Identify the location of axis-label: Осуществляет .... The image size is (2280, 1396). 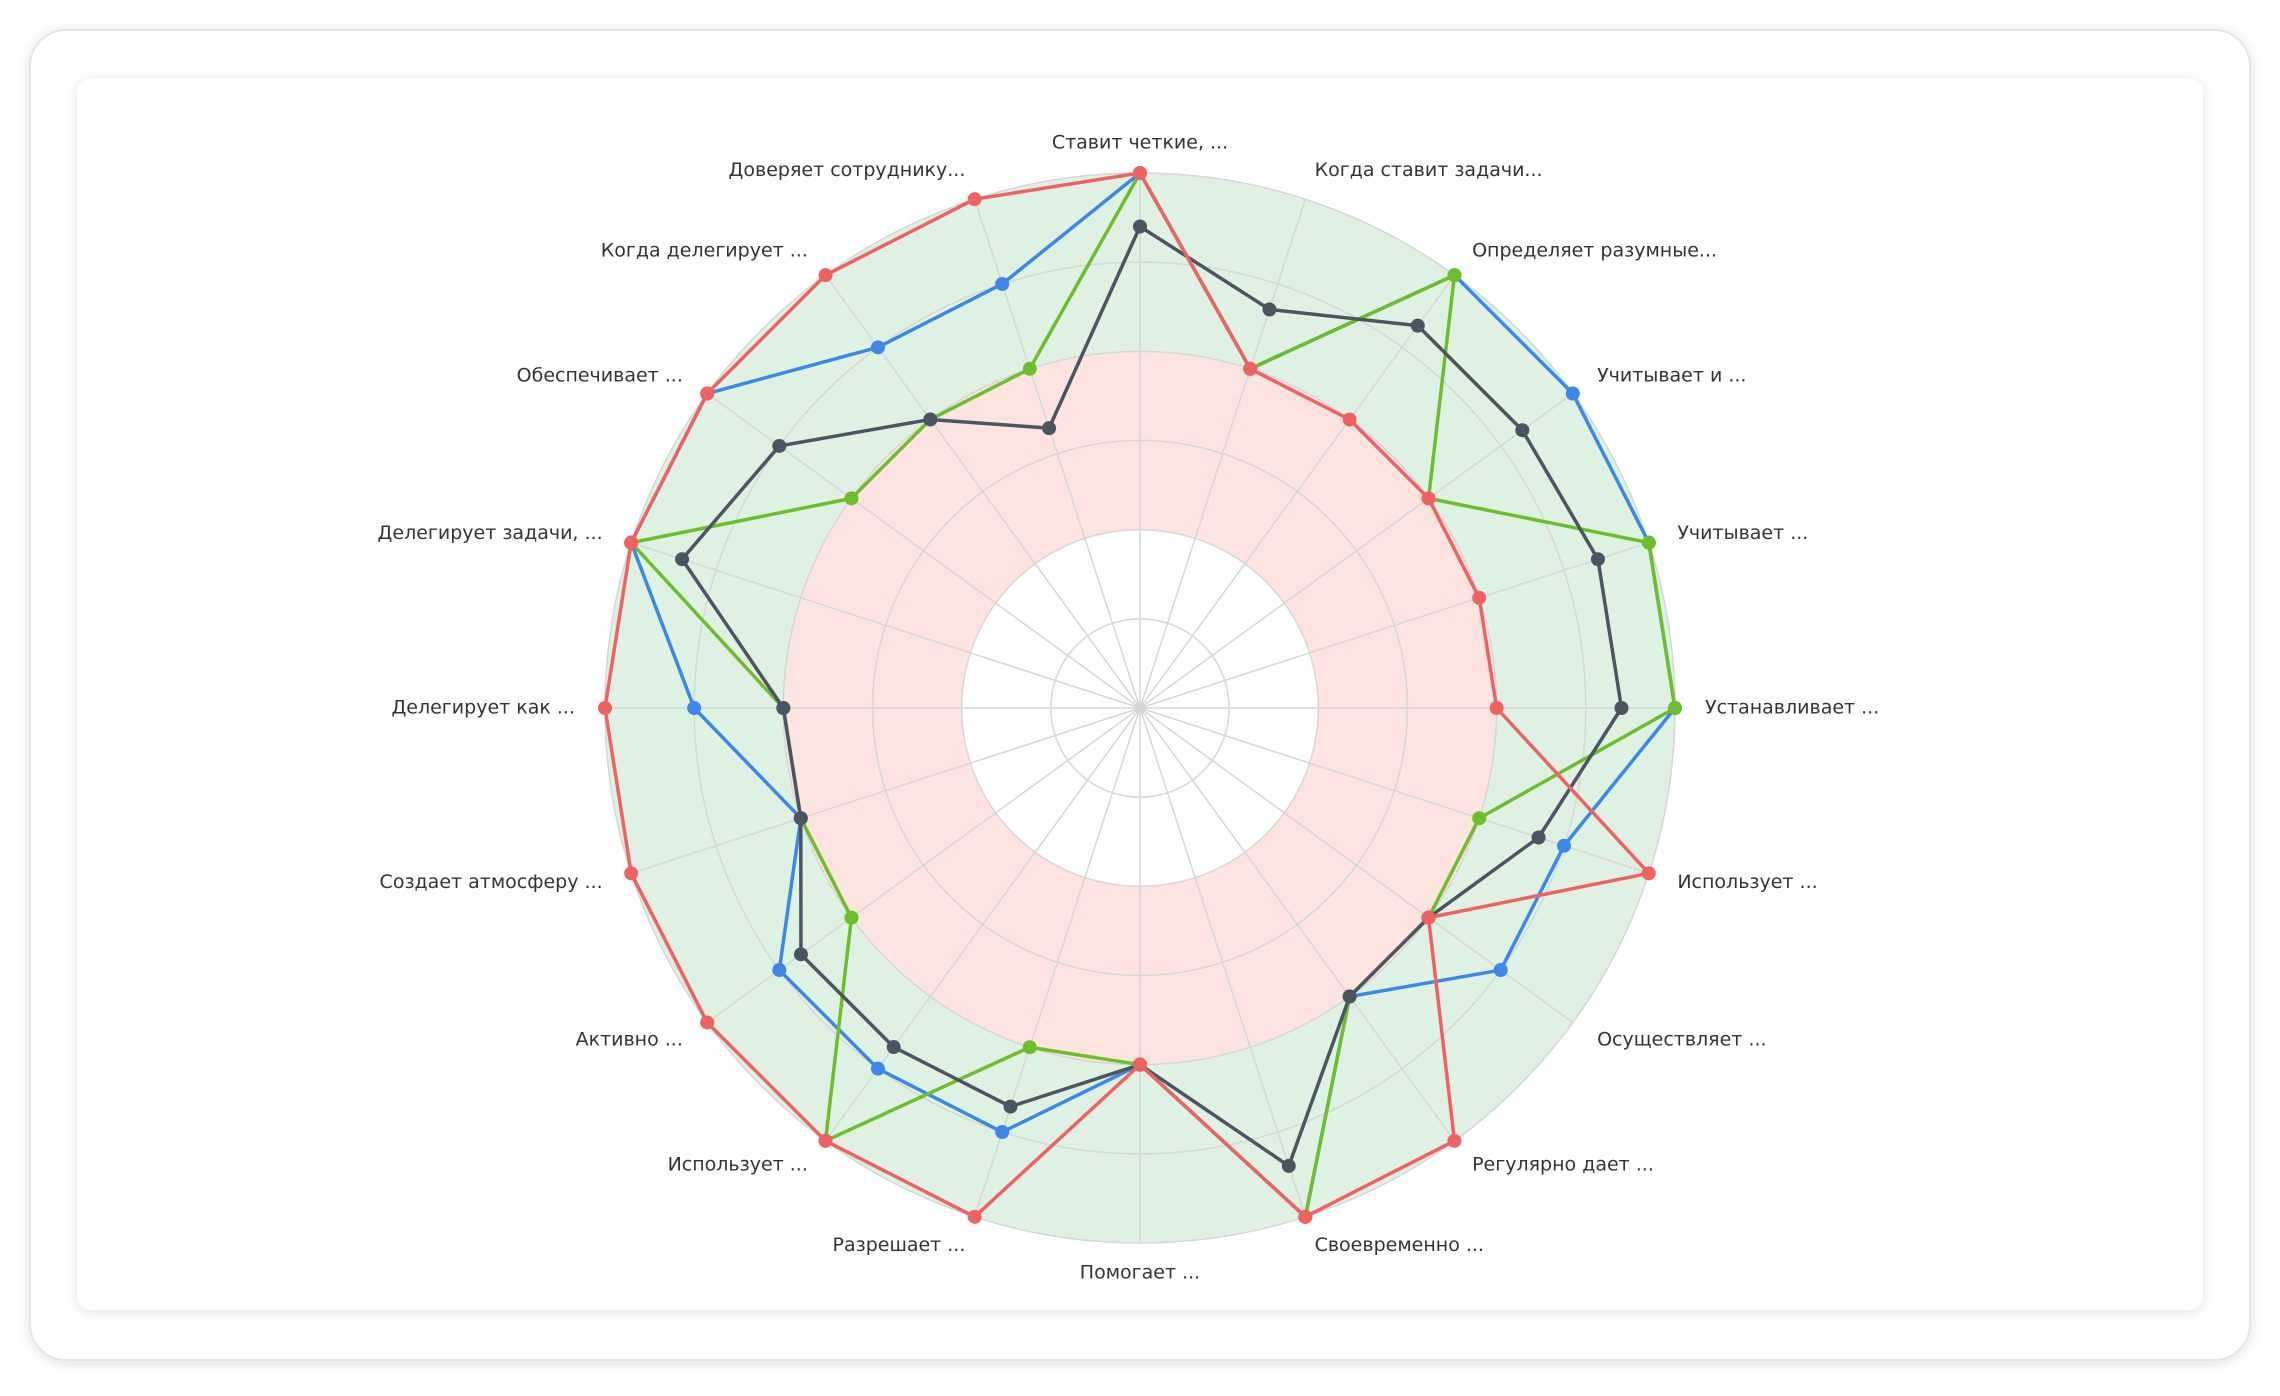
(1681, 1040).